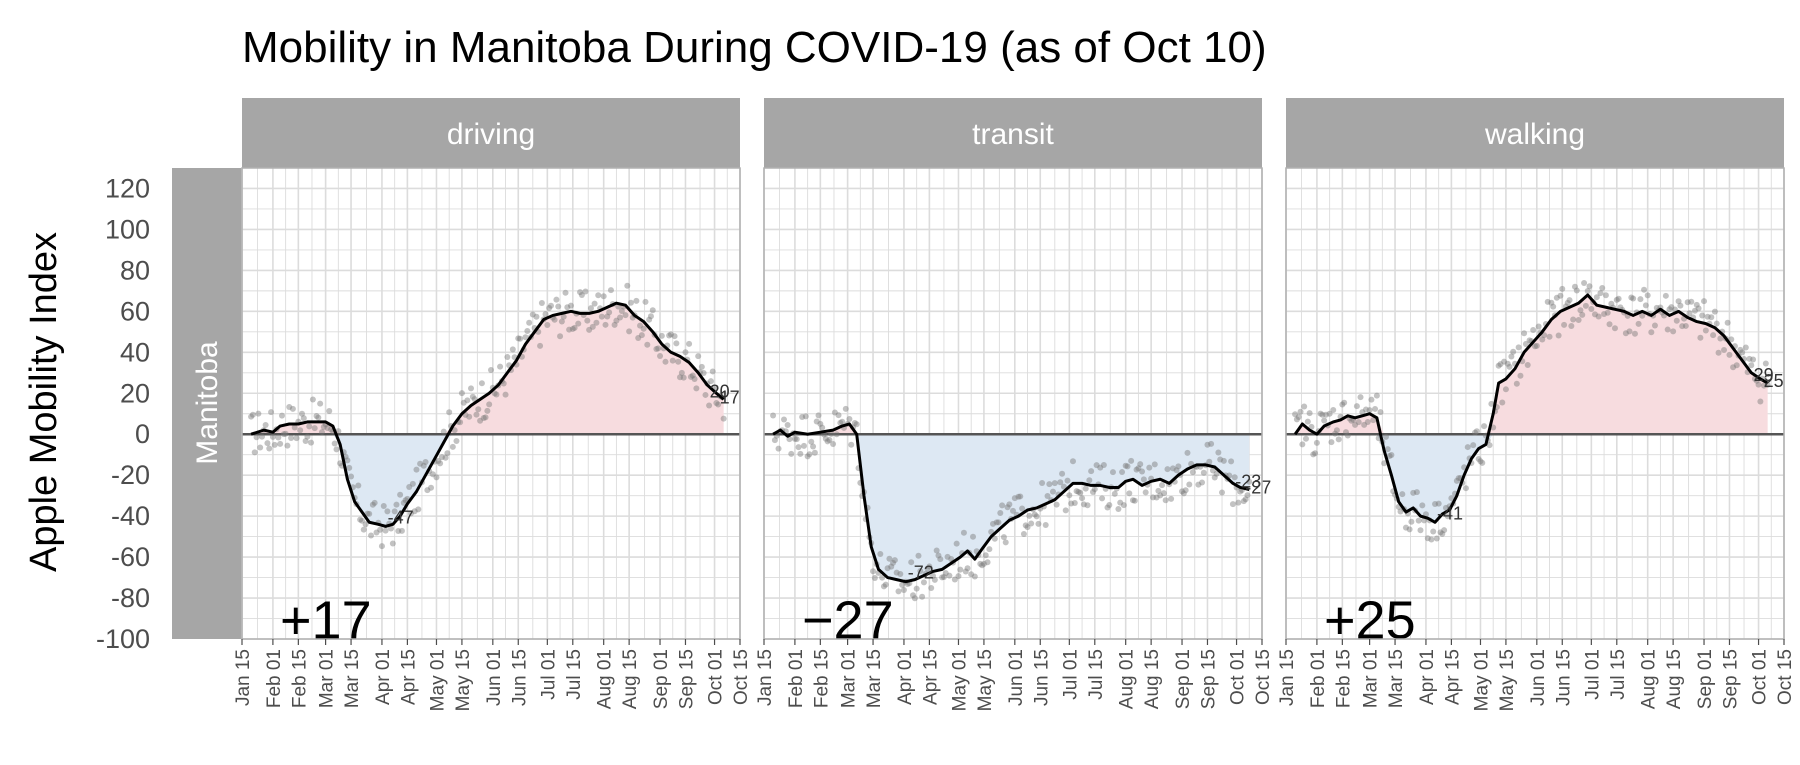 This screenshot has width=1800, height=765. What do you see at coordinates (383, 677) in the screenshot?
I see `x-tick-label: Apr 01` at bounding box center [383, 677].